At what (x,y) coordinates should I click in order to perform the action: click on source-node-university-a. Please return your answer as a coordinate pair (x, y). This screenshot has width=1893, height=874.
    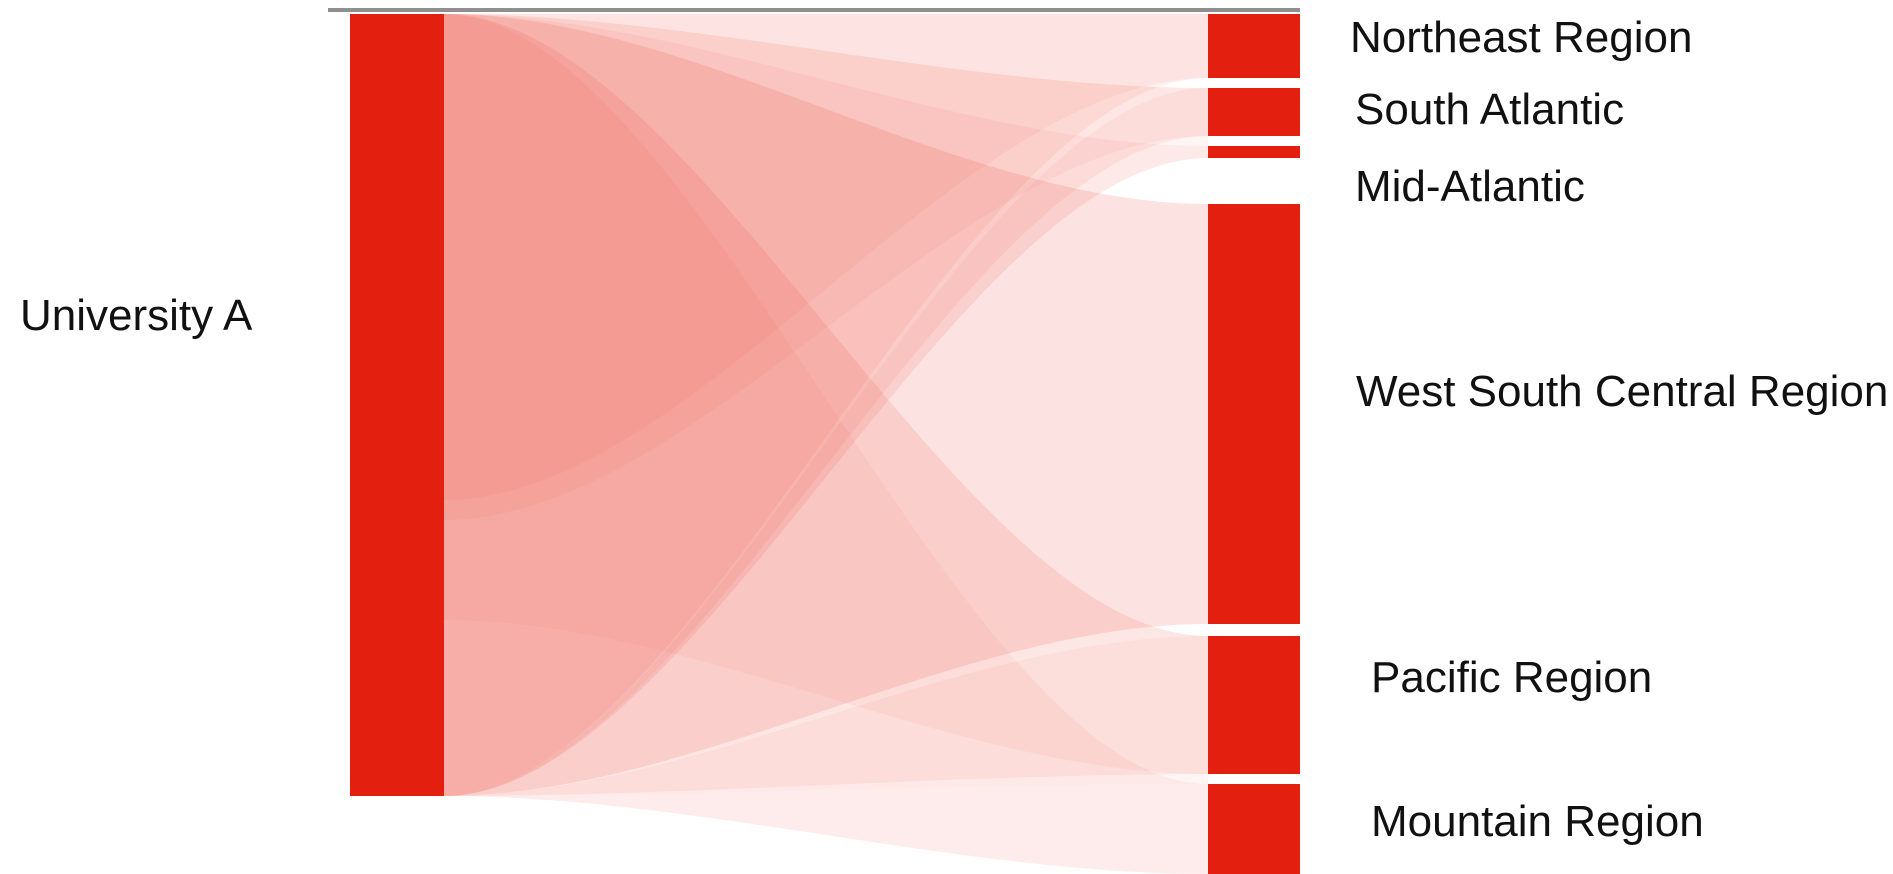
    Looking at the image, I should click on (397, 405).